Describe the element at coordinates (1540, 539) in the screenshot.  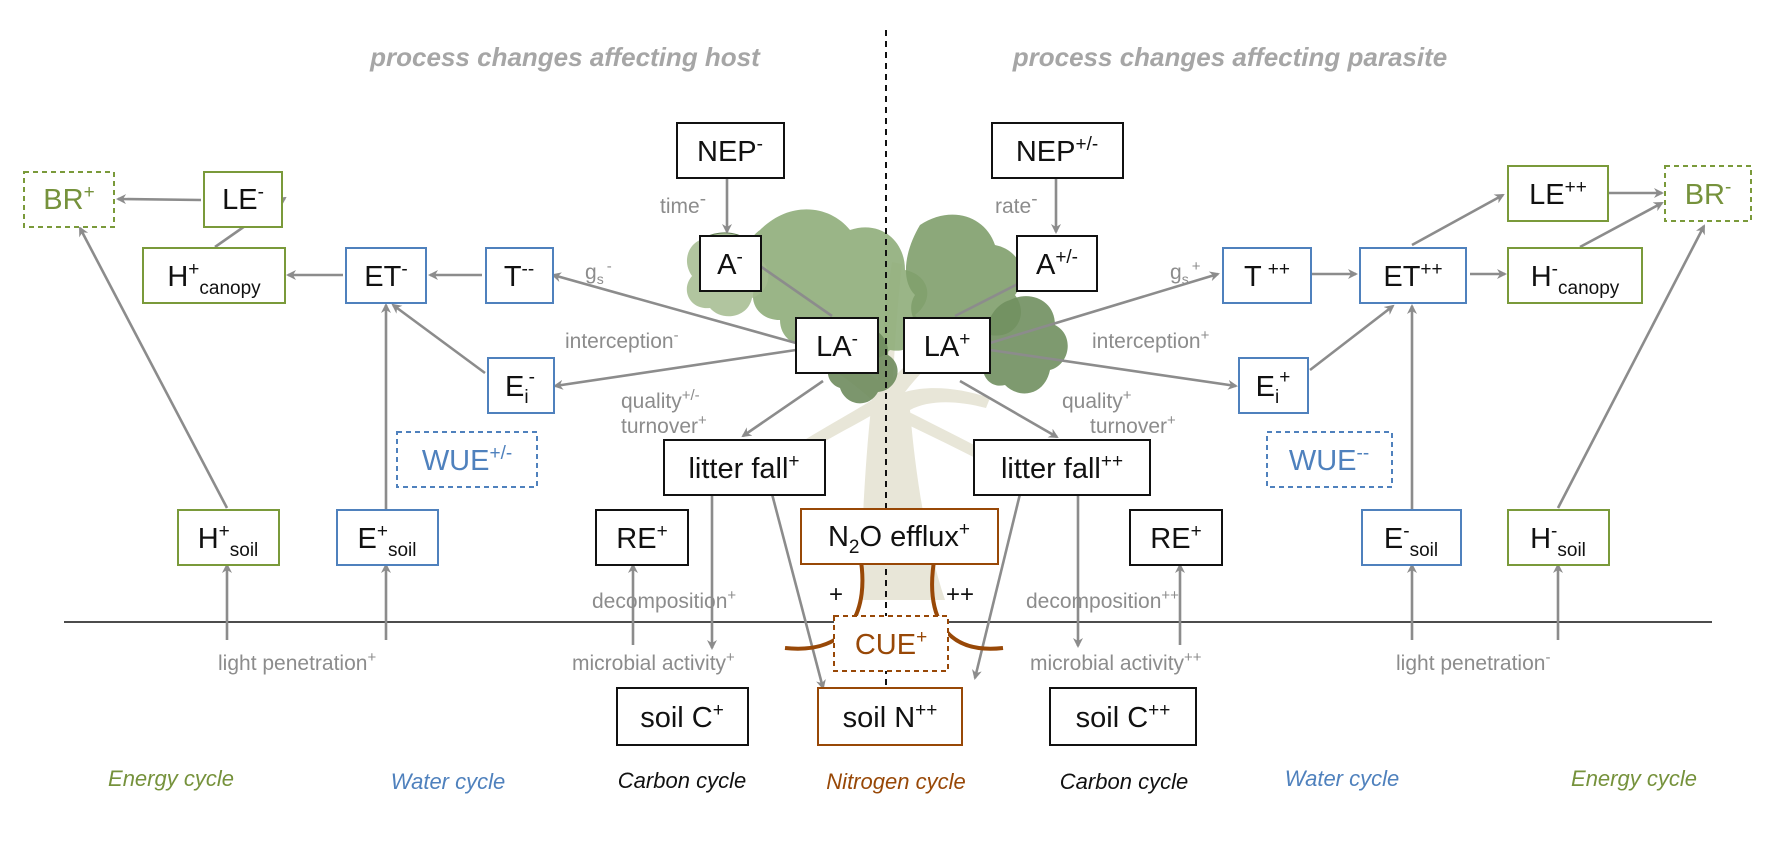
I see `hsoil-right-base: H` at that location.